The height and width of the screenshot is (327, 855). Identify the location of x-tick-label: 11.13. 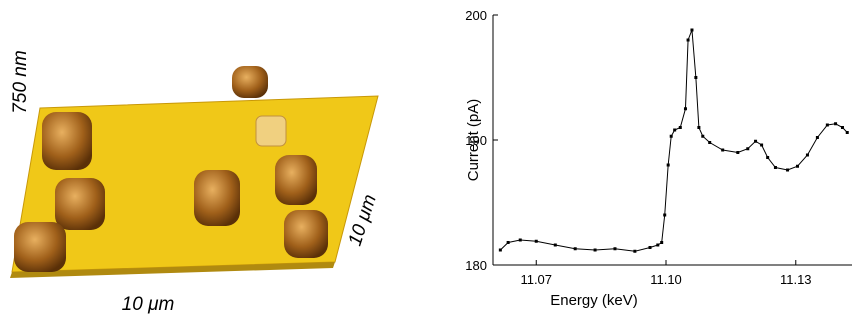
(796, 279).